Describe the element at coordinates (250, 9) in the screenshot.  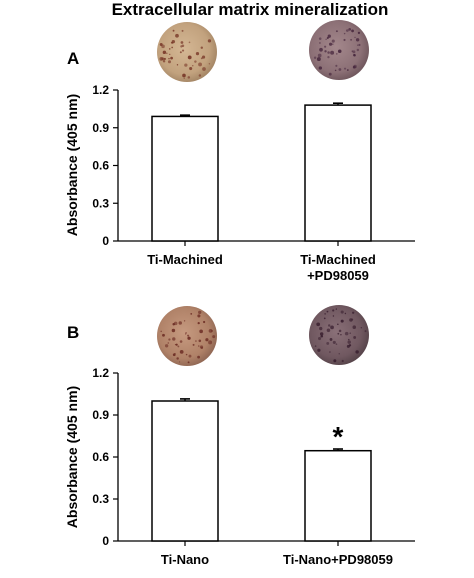
I see `figure-title: Extracellular matrix mineralization` at that location.